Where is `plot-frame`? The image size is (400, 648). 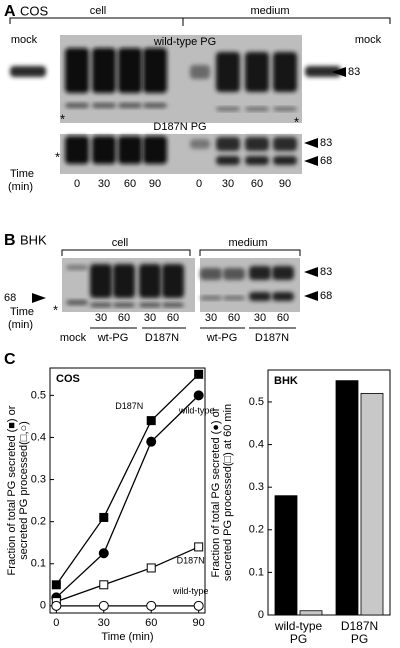 plot-frame is located at coordinates (329, 492).